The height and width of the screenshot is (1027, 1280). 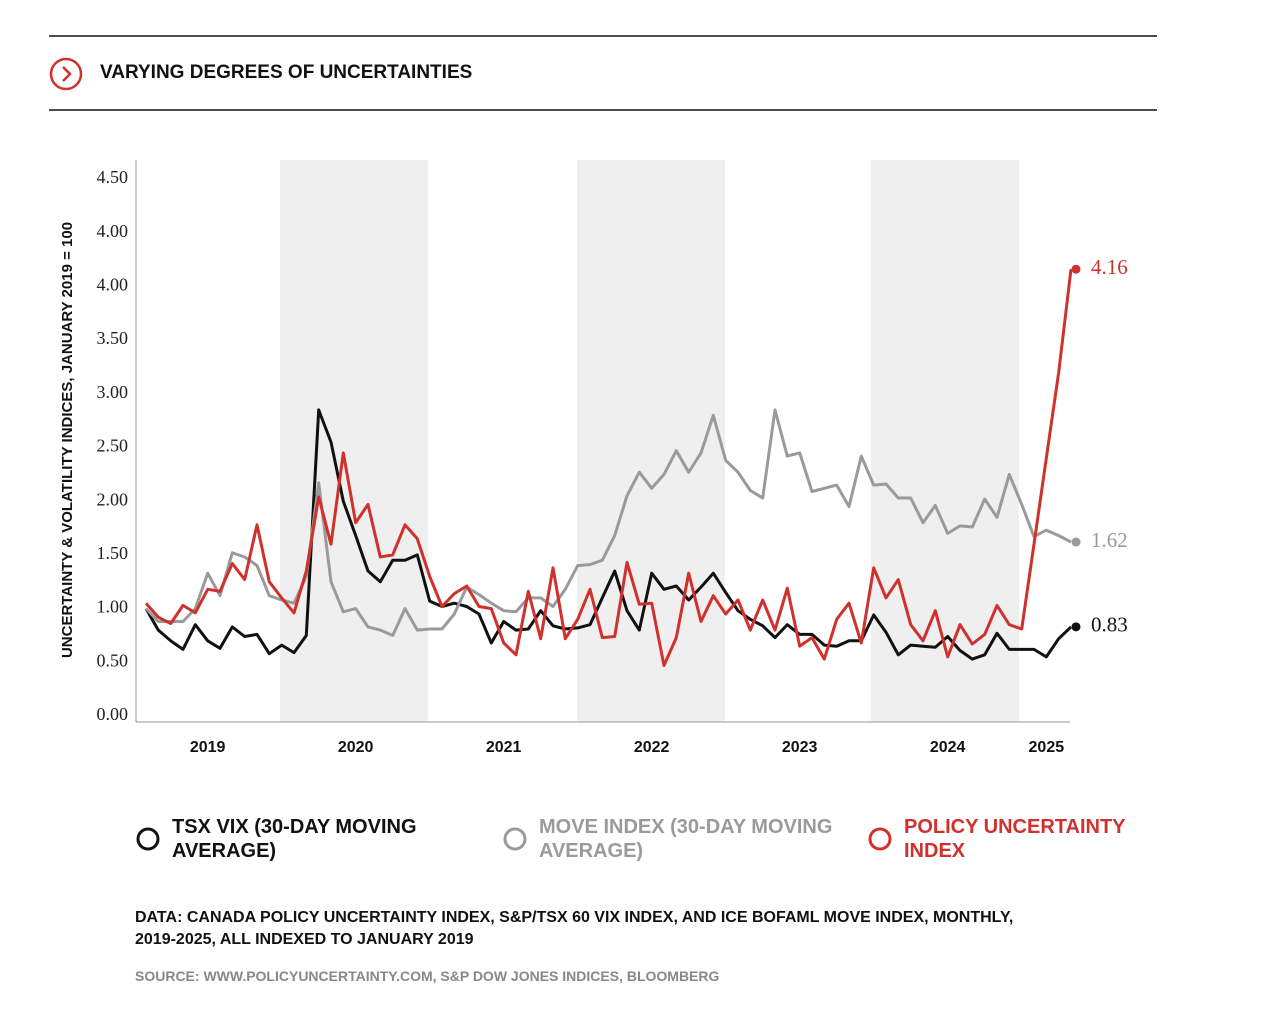 I want to click on y-tick-label: 3.00, so click(x=113, y=392).